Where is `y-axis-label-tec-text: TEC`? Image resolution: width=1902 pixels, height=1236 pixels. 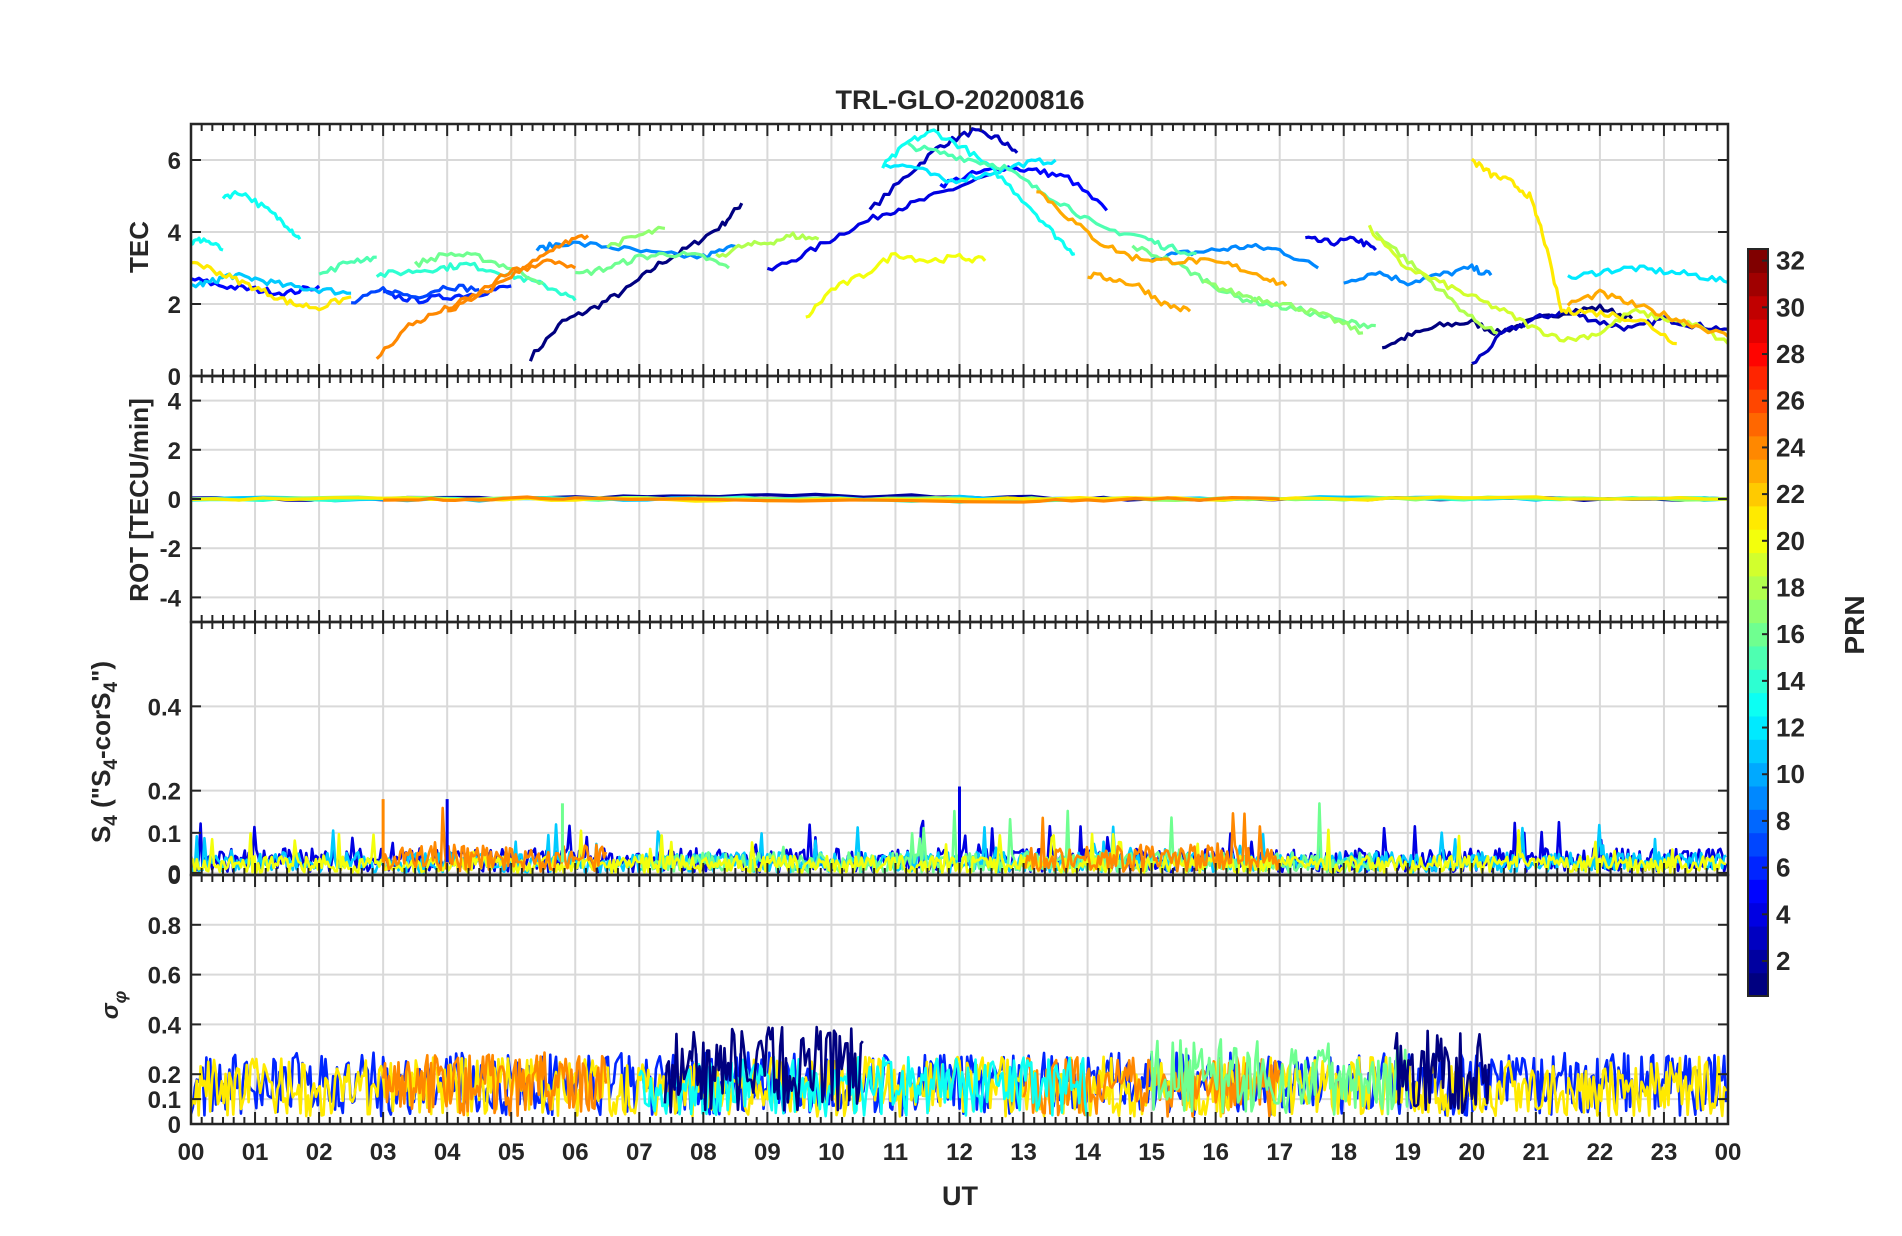 y-axis-label-tec-text: TEC is located at coordinates (139, 247).